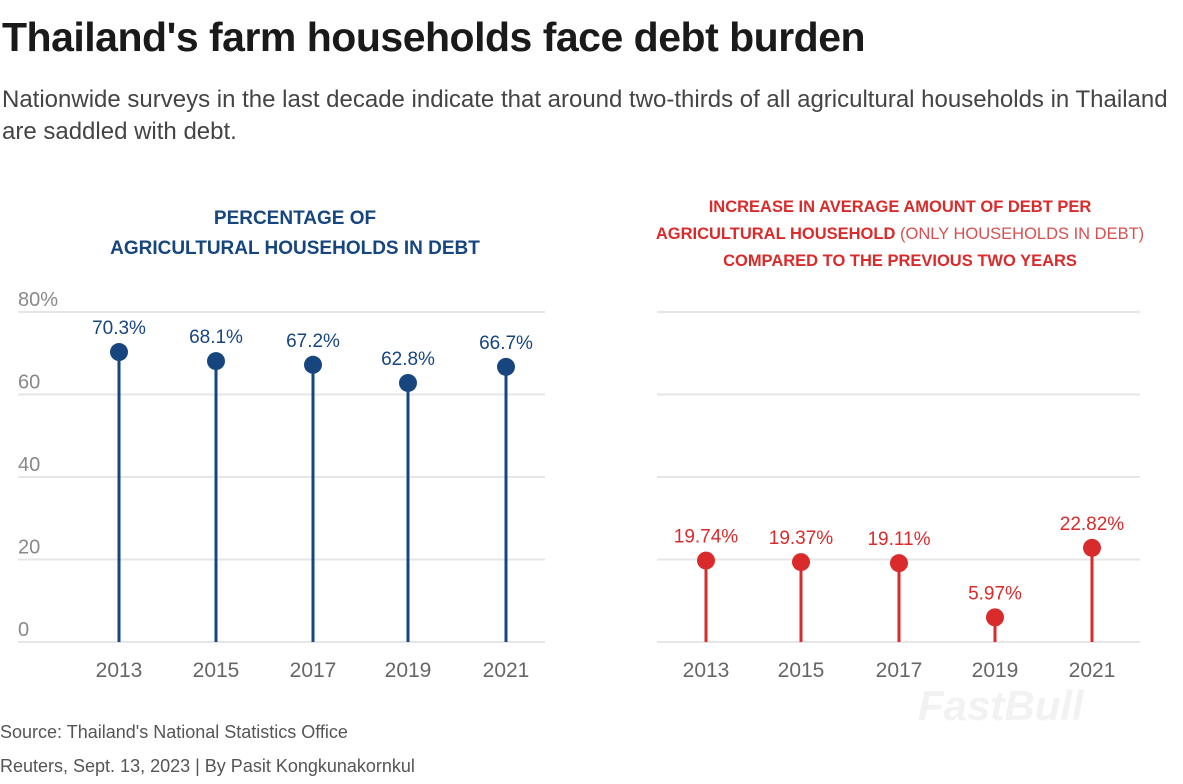 The height and width of the screenshot is (784, 1183). What do you see at coordinates (408, 670) in the screenshot?
I see `left-xtick-label: 2019` at bounding box center [408, 670].